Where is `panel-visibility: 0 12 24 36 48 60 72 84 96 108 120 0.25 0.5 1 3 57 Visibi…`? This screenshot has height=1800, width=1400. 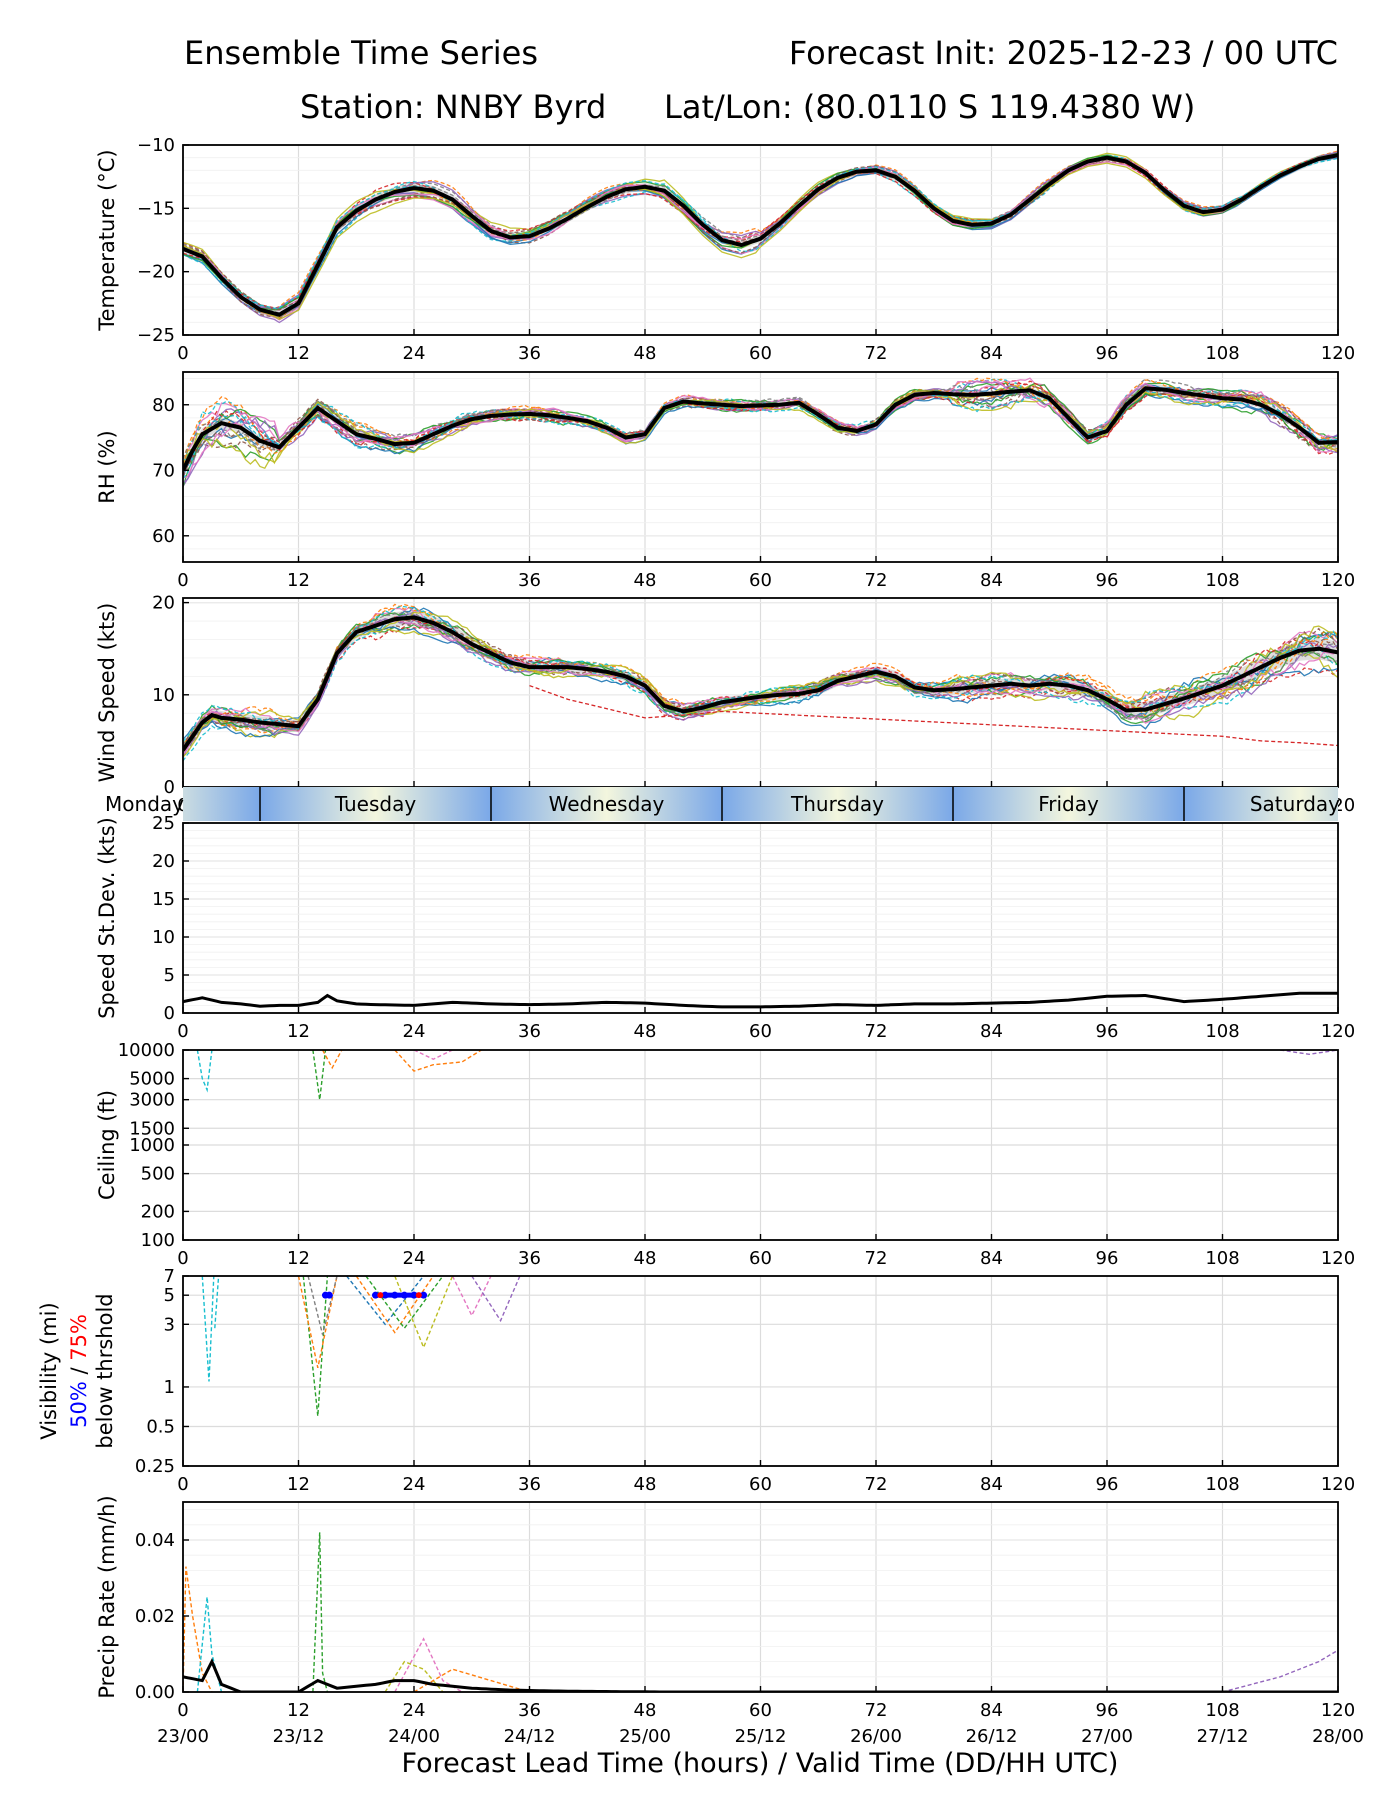
panel-visibility: 0 12 24 36 48 60 72 84 96 108 120 0.25 0.5 1 3 57 Visibi… is located at coordinates (696, 1380).